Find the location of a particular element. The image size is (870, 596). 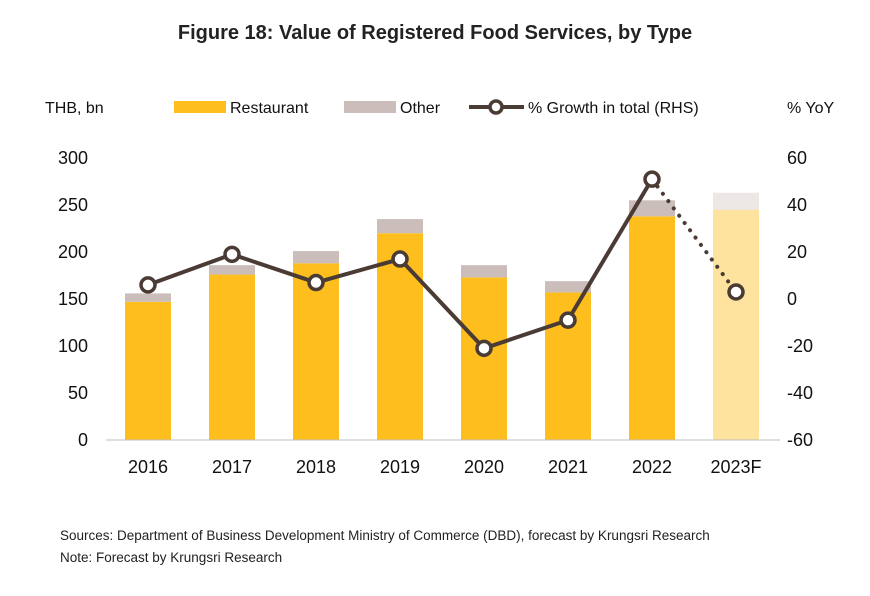

left-axis: THB, bn 0 50 100 150 200 250 300 is located at coordinates (74, 275).